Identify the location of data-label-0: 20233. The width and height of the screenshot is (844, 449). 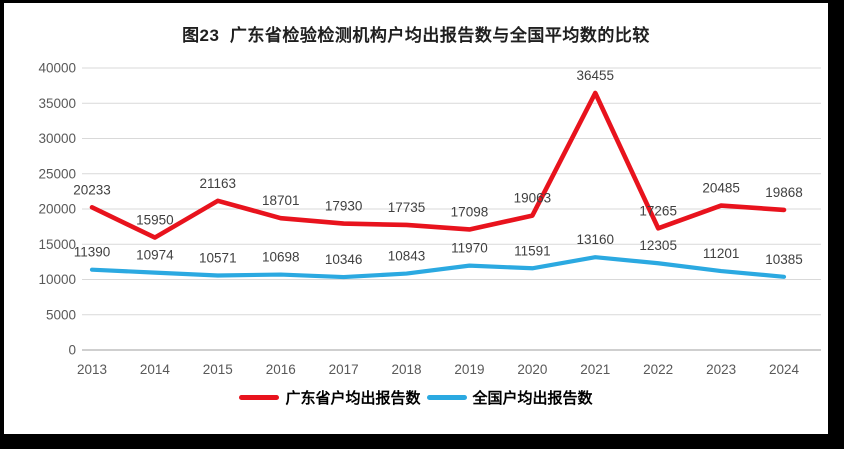
(92, 189).